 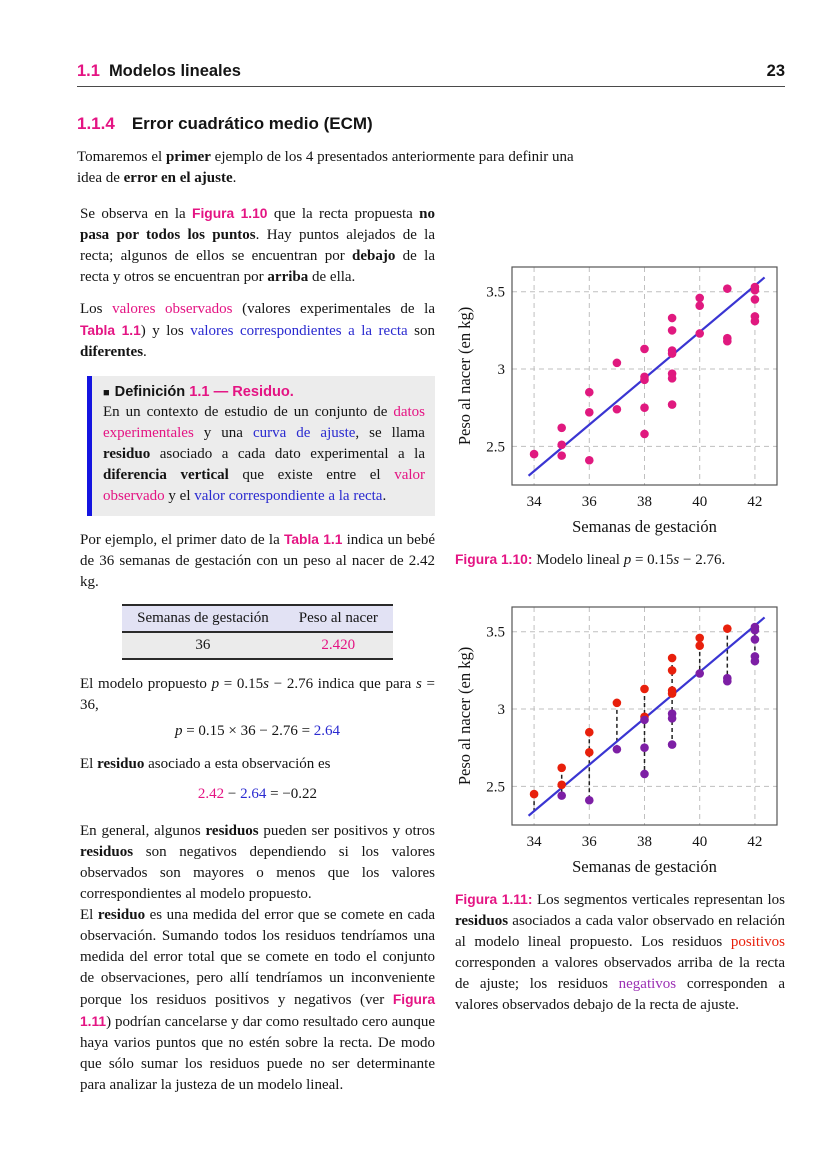 I want to click on text-segment: ., so click(x=145, y=352).